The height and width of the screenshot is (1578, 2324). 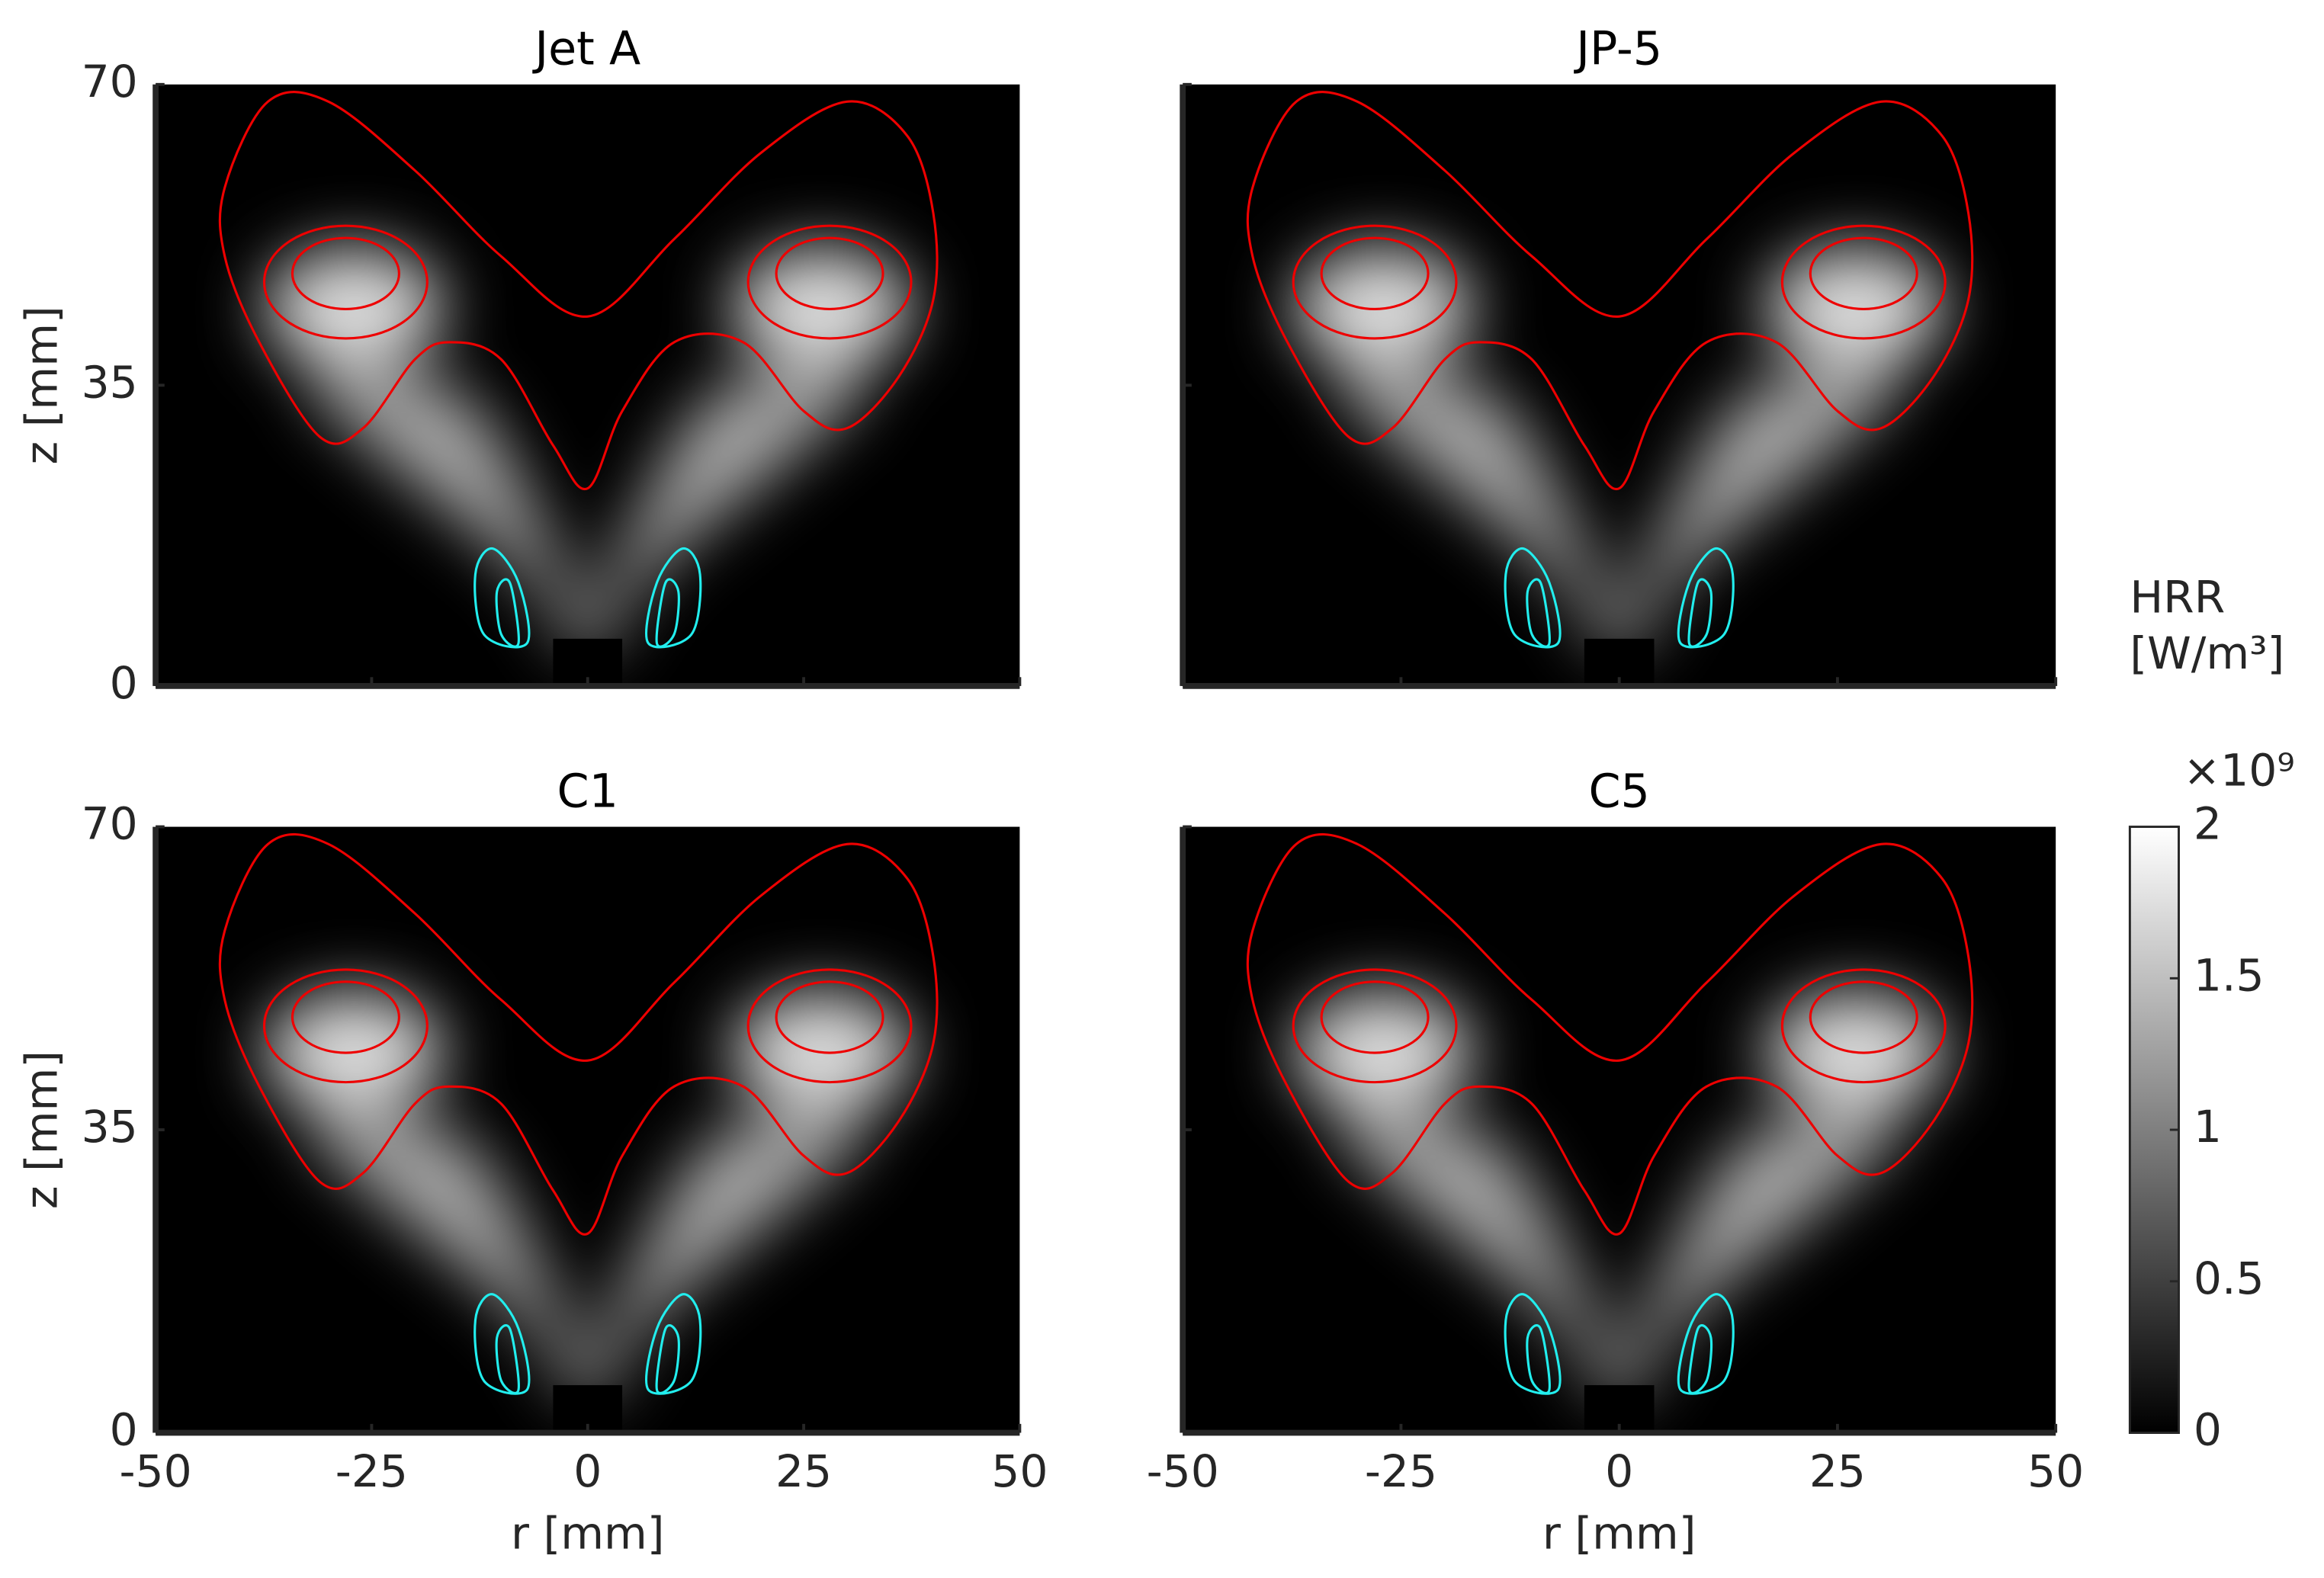 I want to click on colorbar-multiplier: ×10⁹, so click(x=2239, y=771).